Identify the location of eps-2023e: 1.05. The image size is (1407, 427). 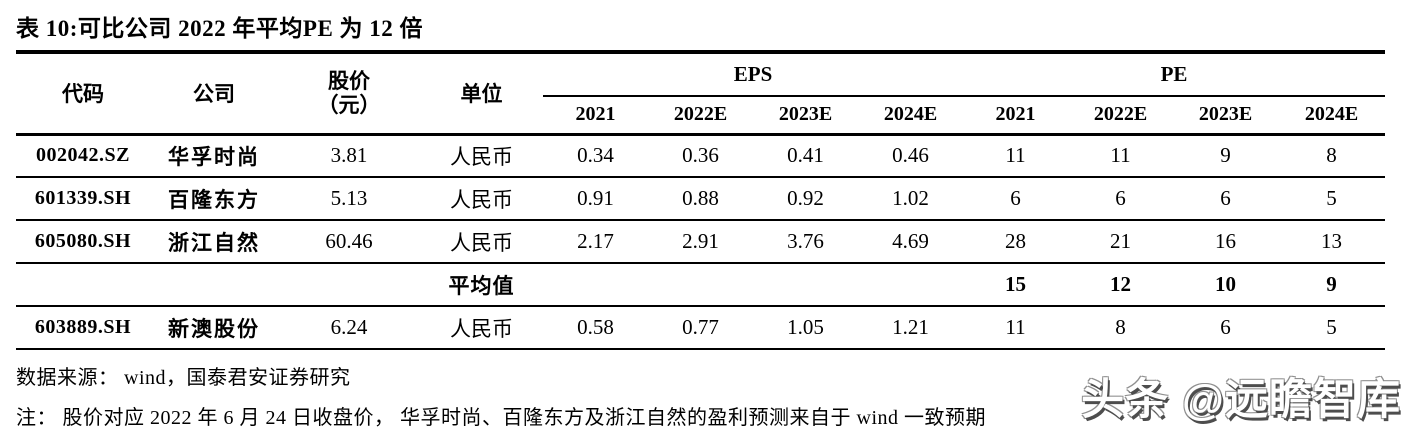
(805, 328).